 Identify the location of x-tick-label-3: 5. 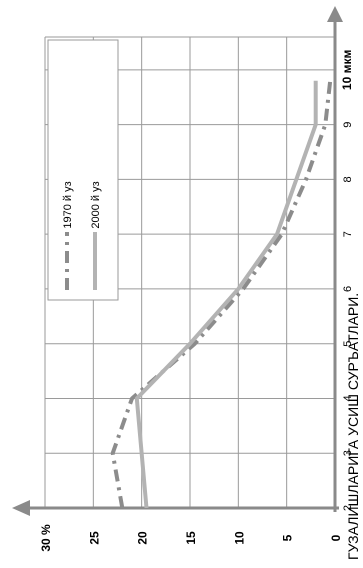
(348, 344).